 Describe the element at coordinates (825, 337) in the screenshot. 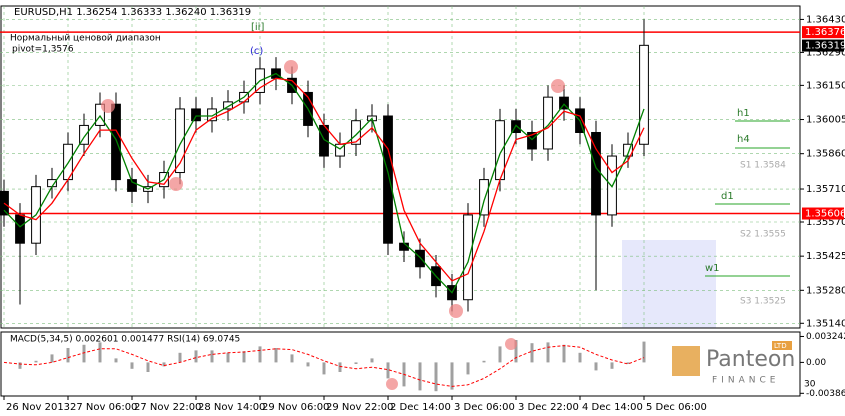

I see `y-tick-label: 0.003242` at that location.